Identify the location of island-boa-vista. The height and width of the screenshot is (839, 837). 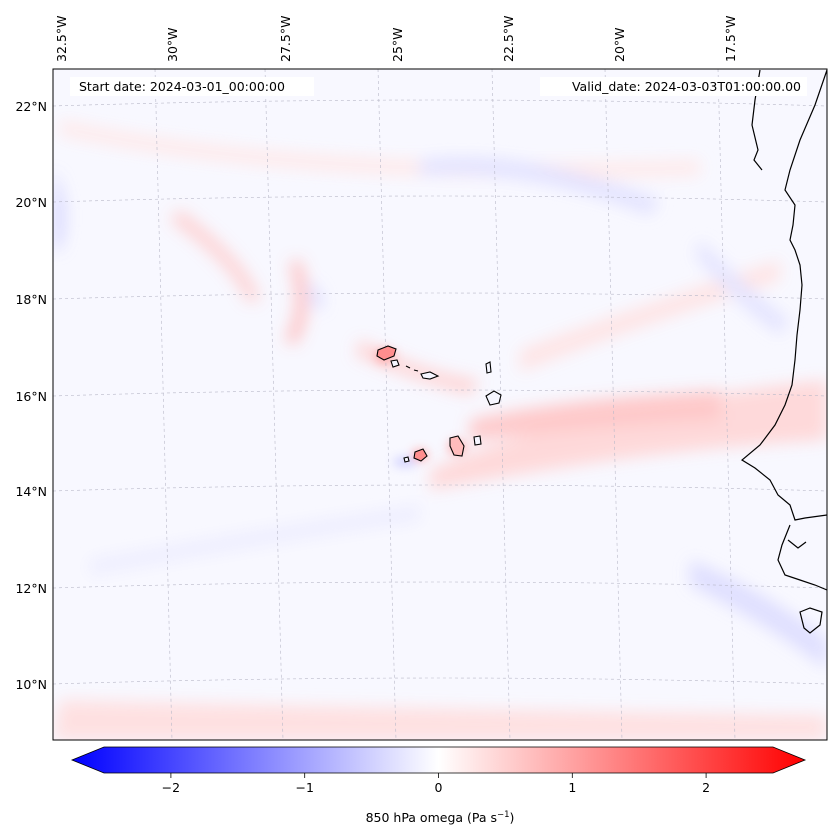
(493, 398).